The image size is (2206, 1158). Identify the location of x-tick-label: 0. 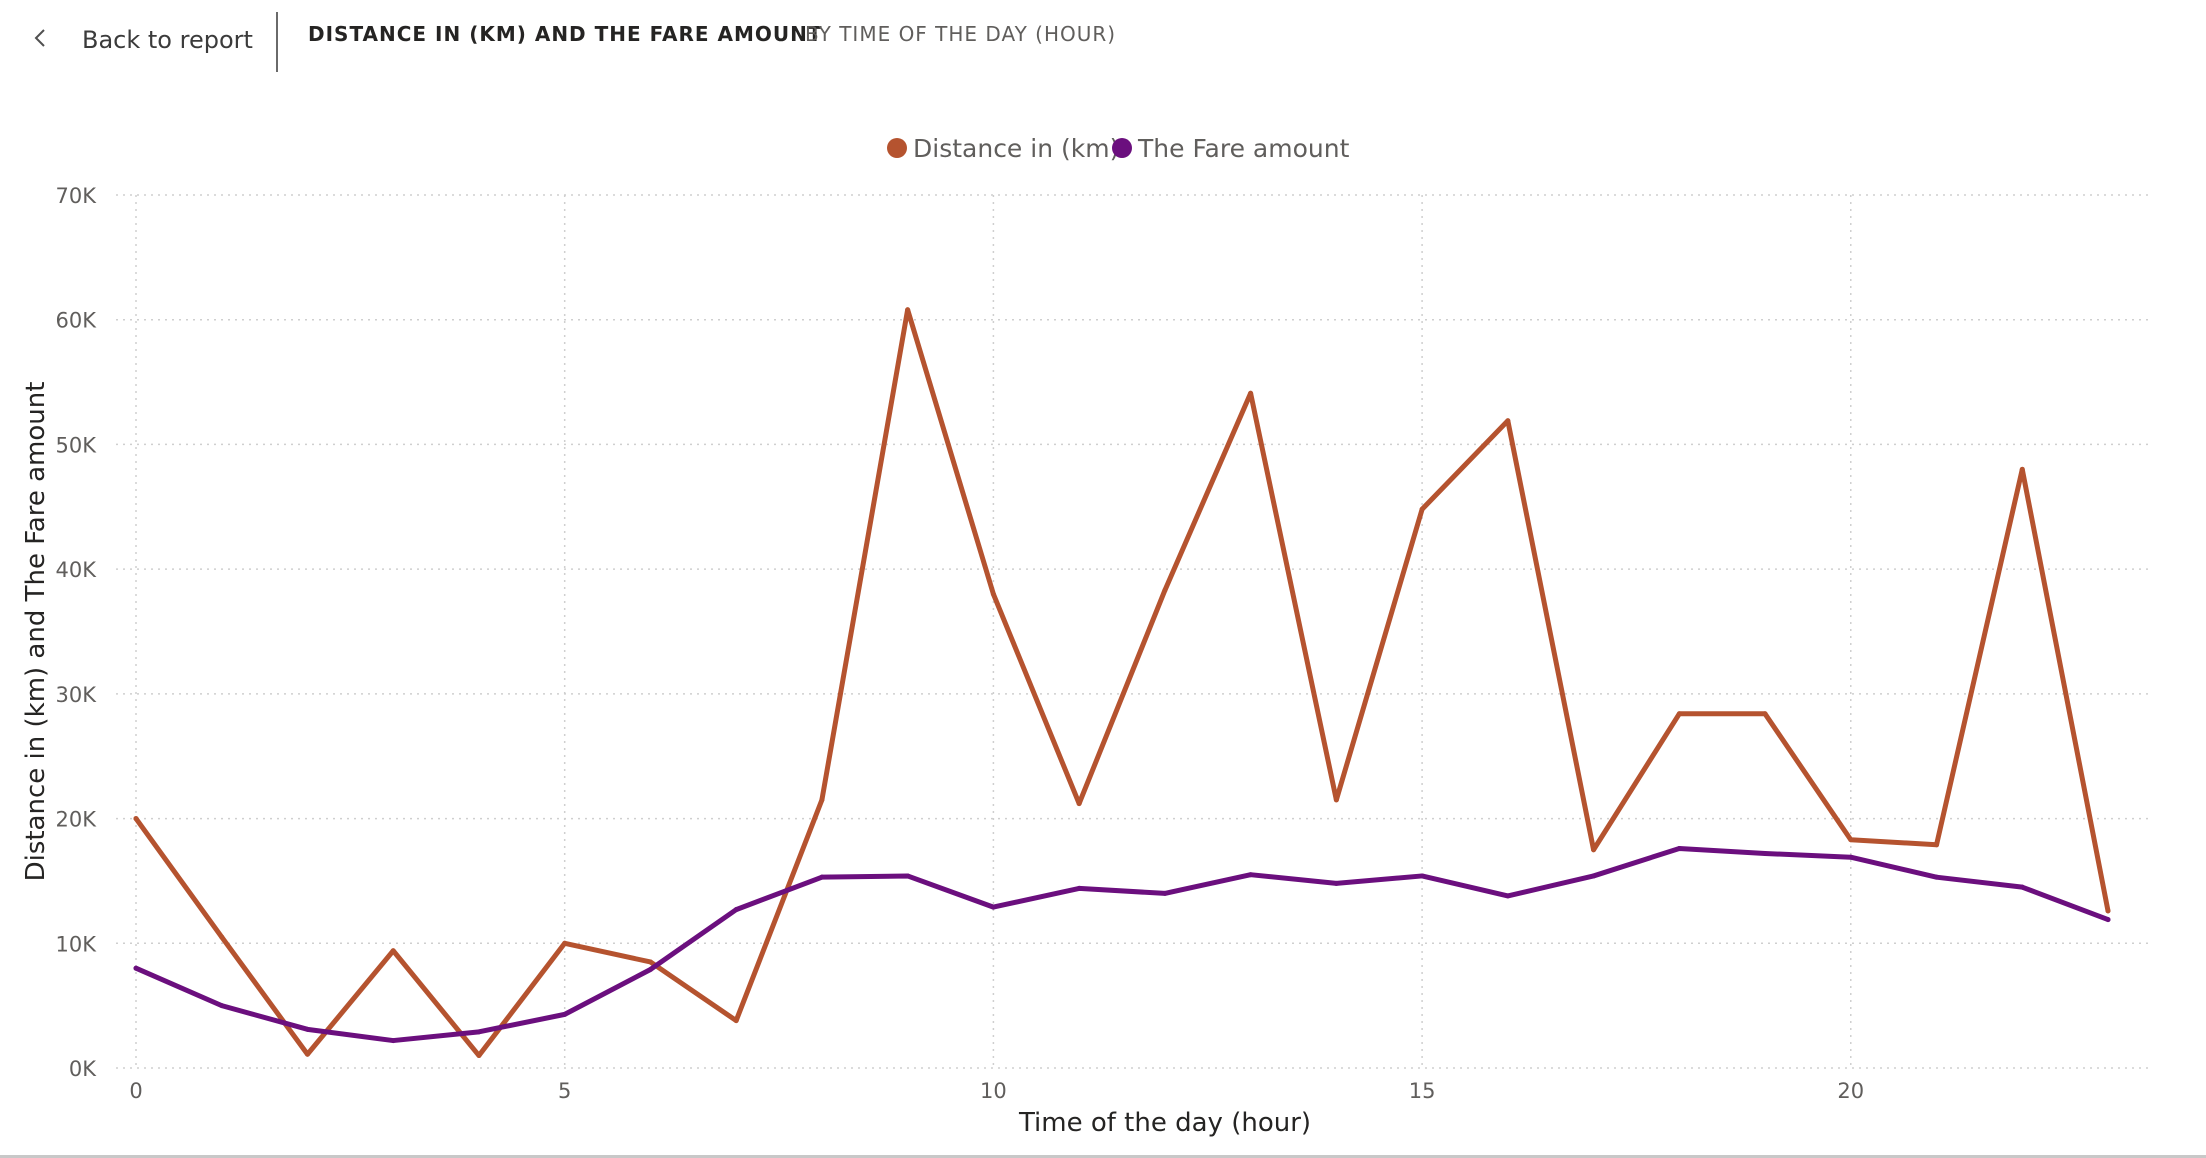
(135, 1091).